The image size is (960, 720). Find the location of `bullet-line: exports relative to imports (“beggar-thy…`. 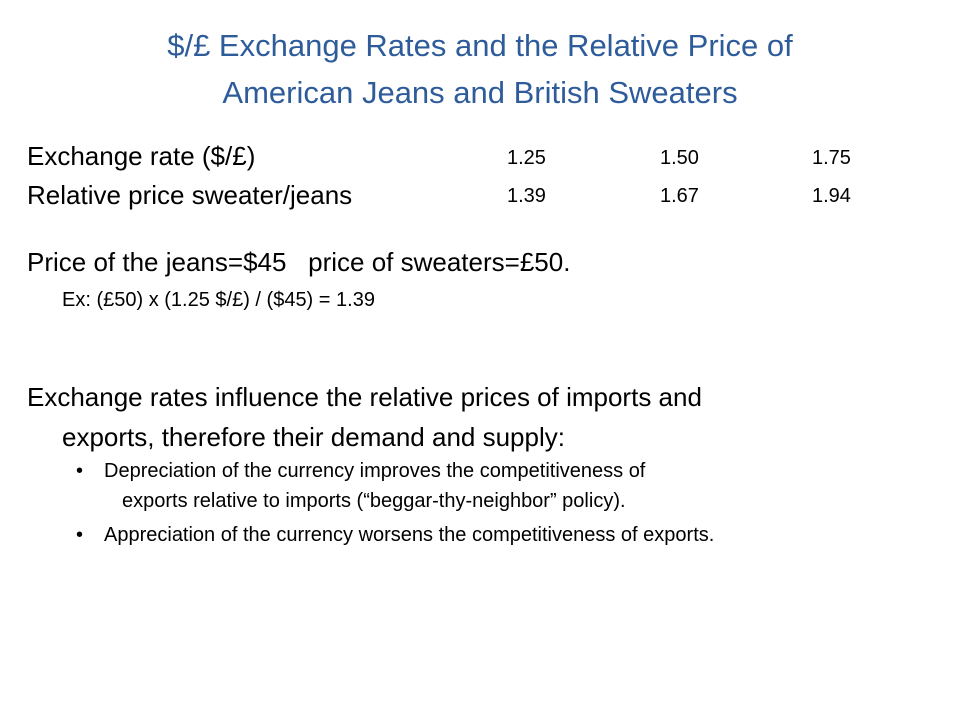

bullet-line: exports relative to imports (“beggar-thy… is located at coordinates (374, 501).